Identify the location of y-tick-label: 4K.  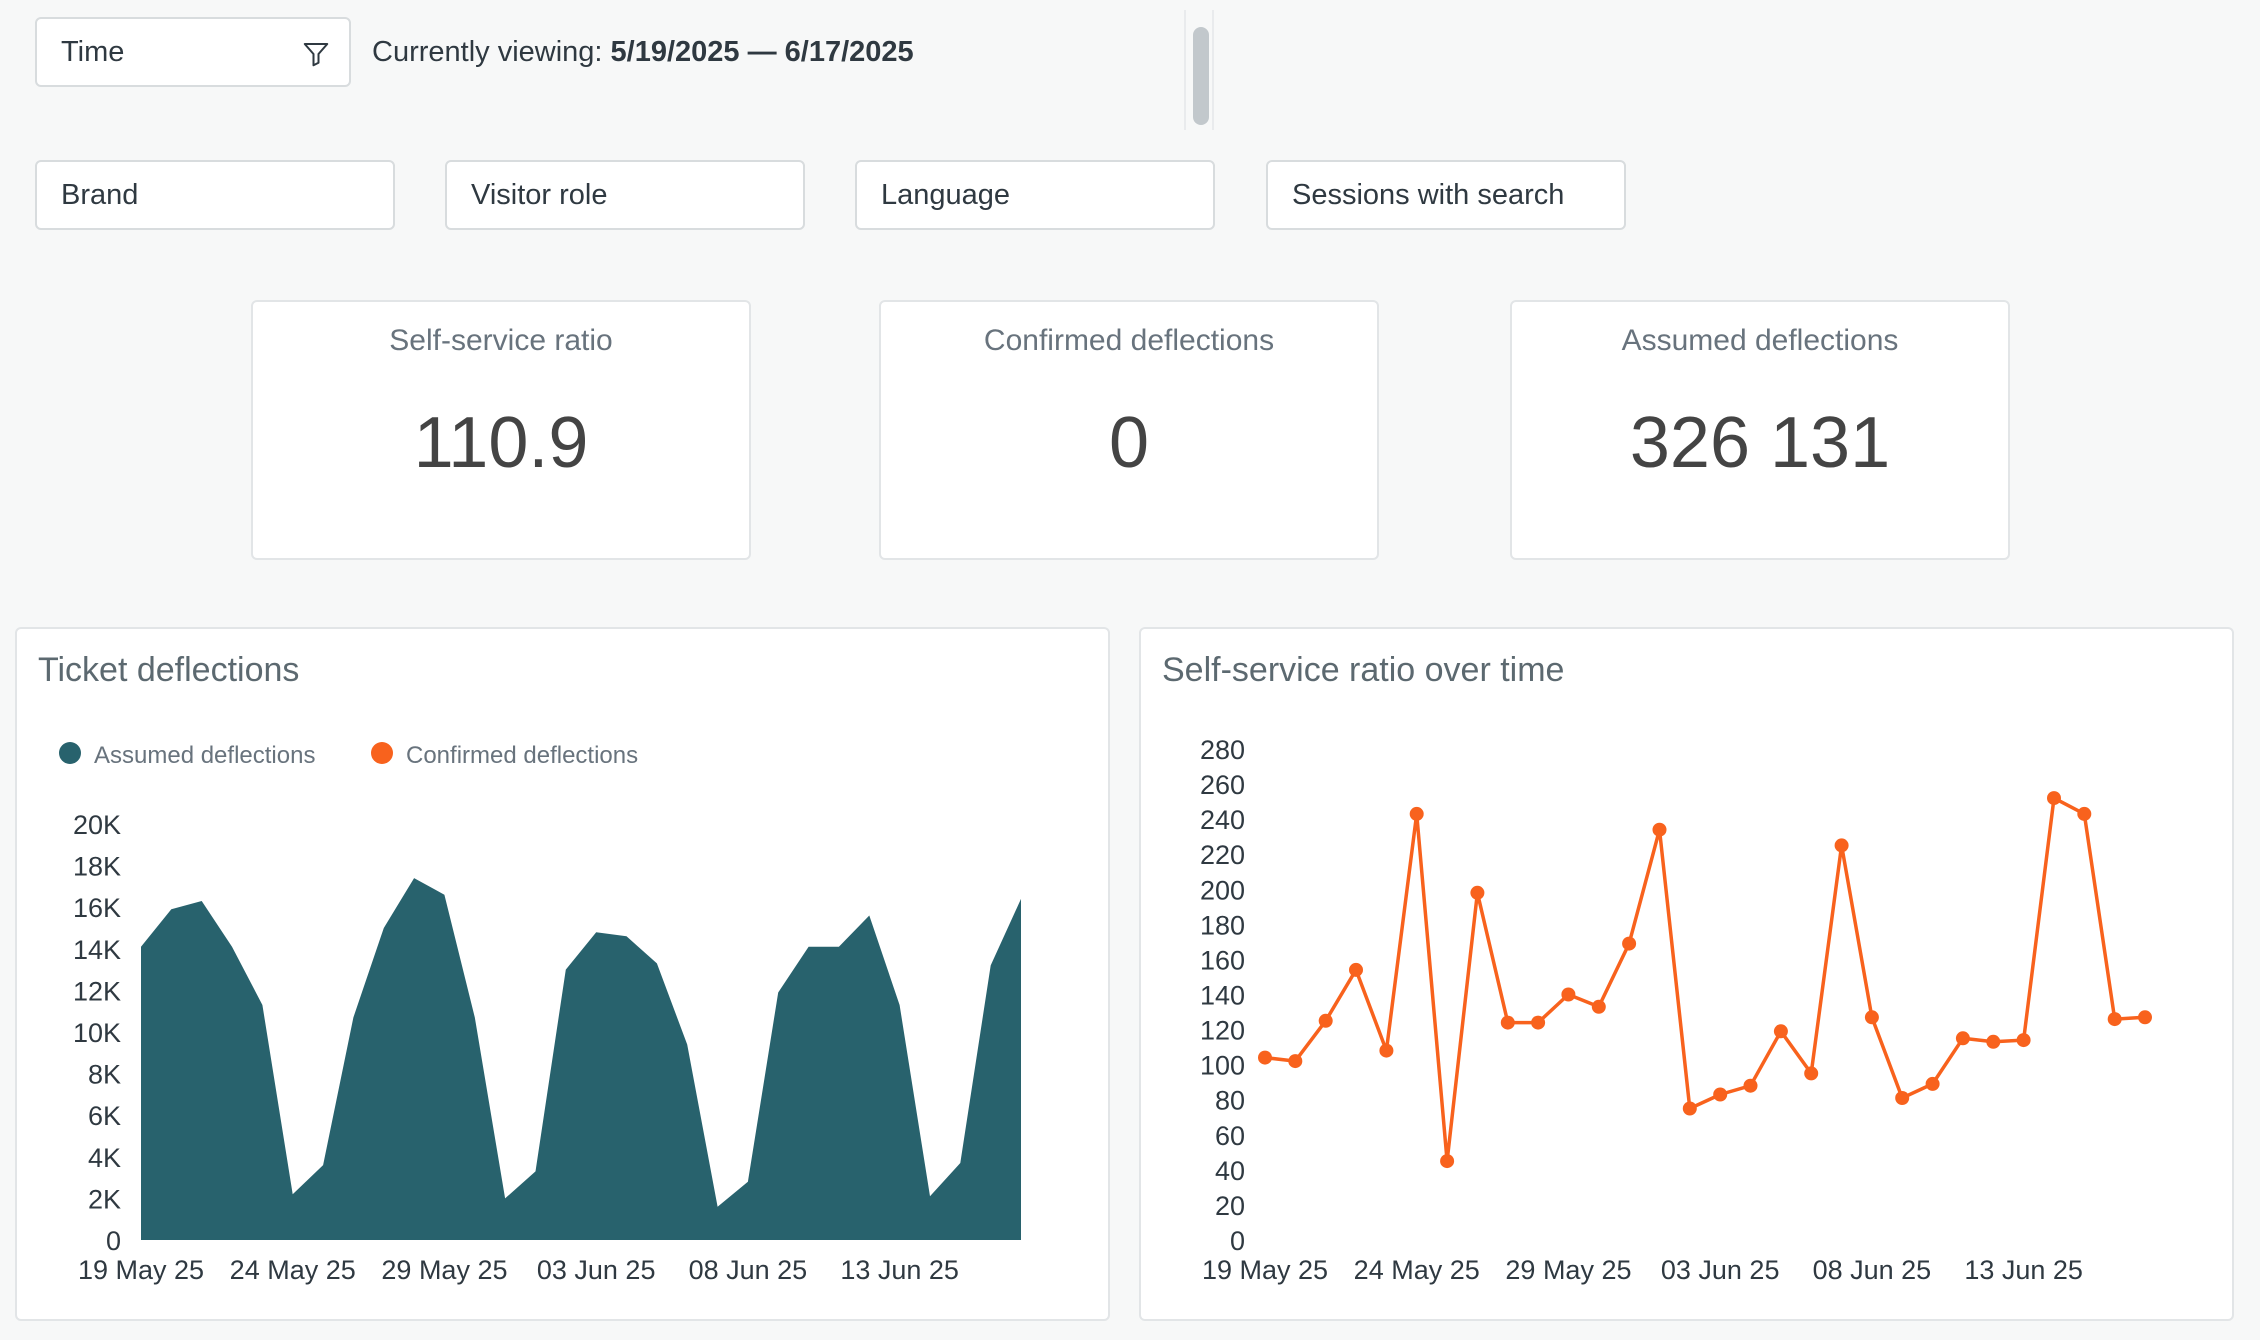
(104, 1158).